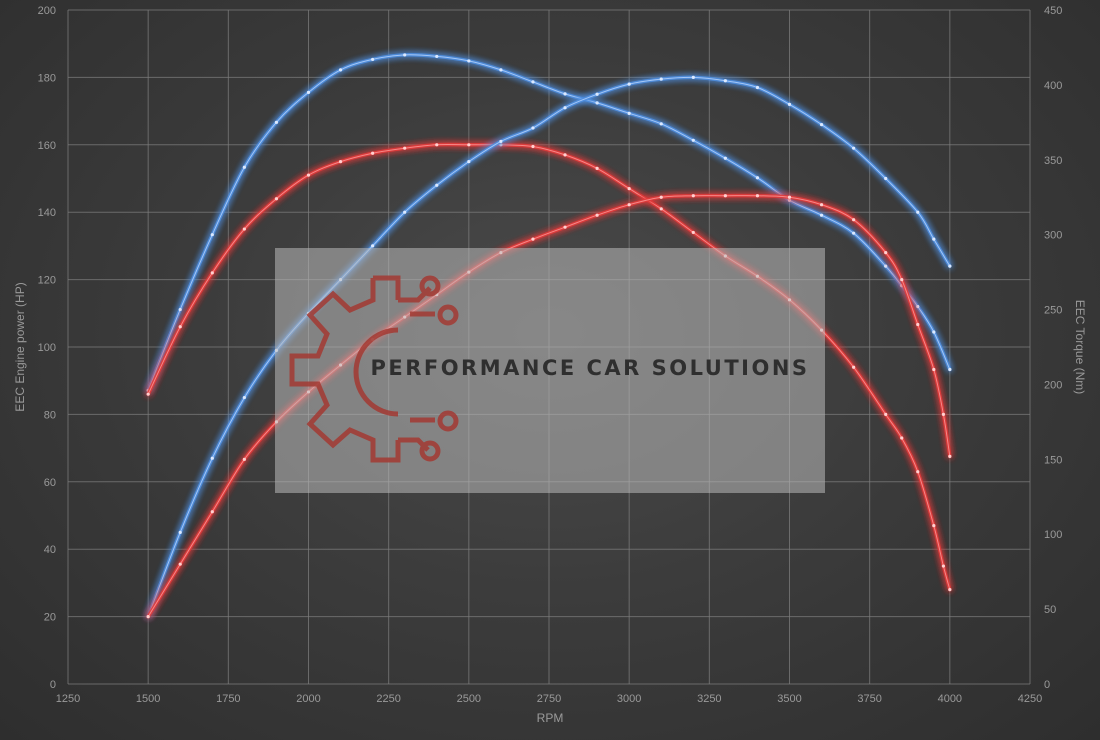 The height and width of the screenshot is (740, 1100). What do you see at coordinates (47, 213) in the screenshot?
I see `y-left-tick-label: 140` at bounding box center [47, 213].